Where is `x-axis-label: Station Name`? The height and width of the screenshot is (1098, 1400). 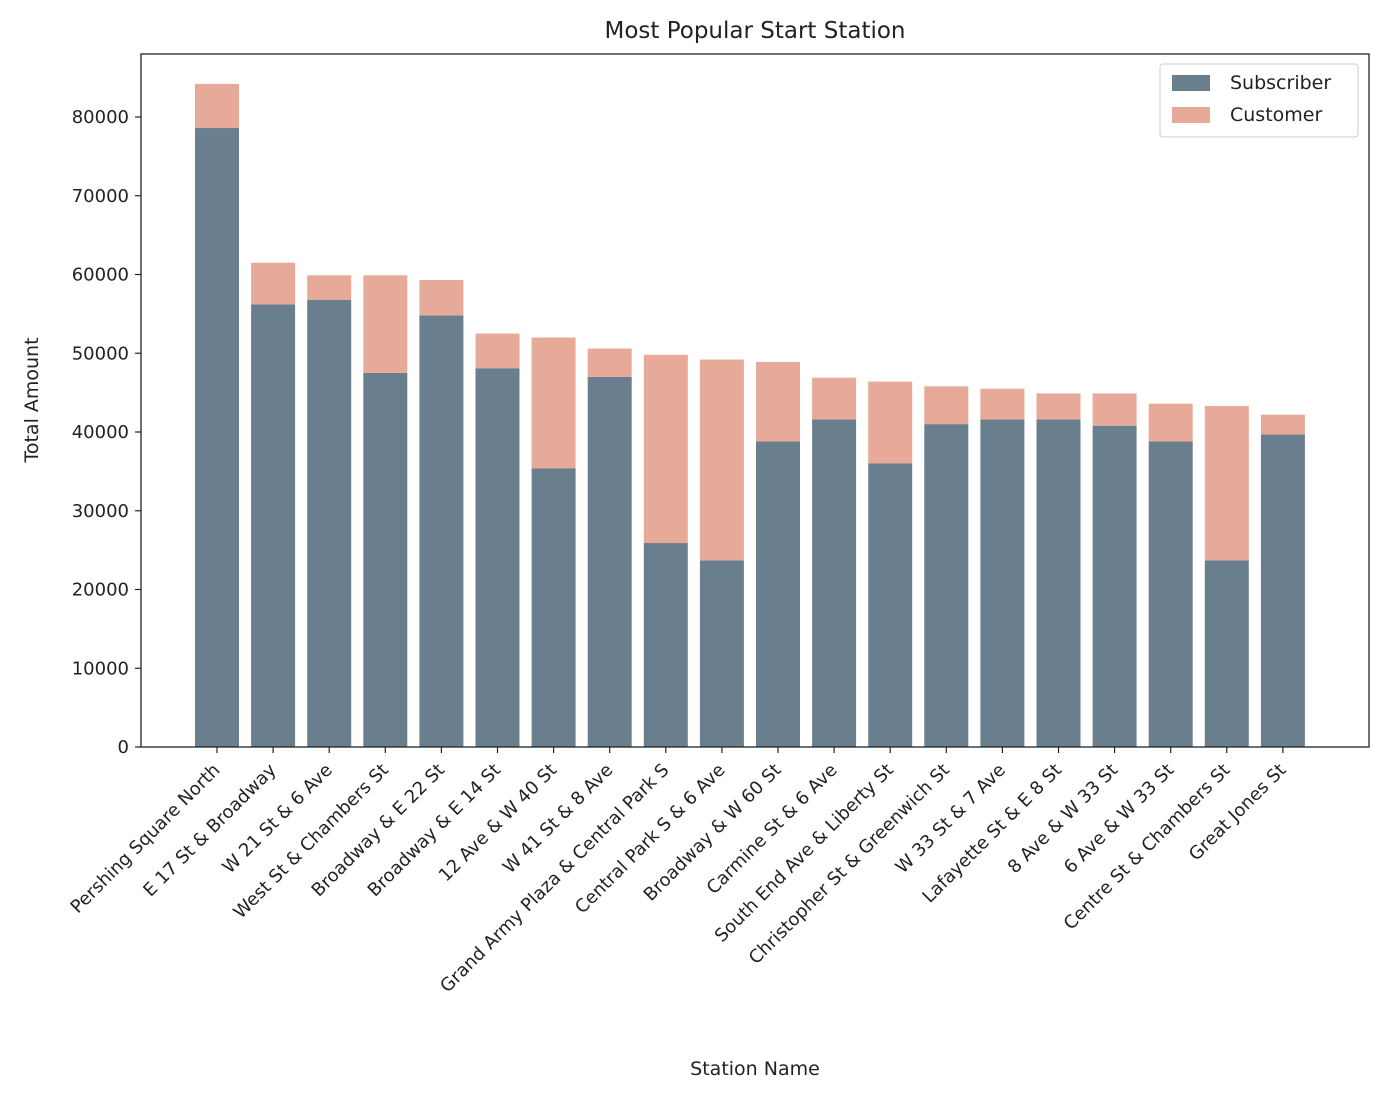
x-axis-label: Station Name is located at coordinates (755, 1069).